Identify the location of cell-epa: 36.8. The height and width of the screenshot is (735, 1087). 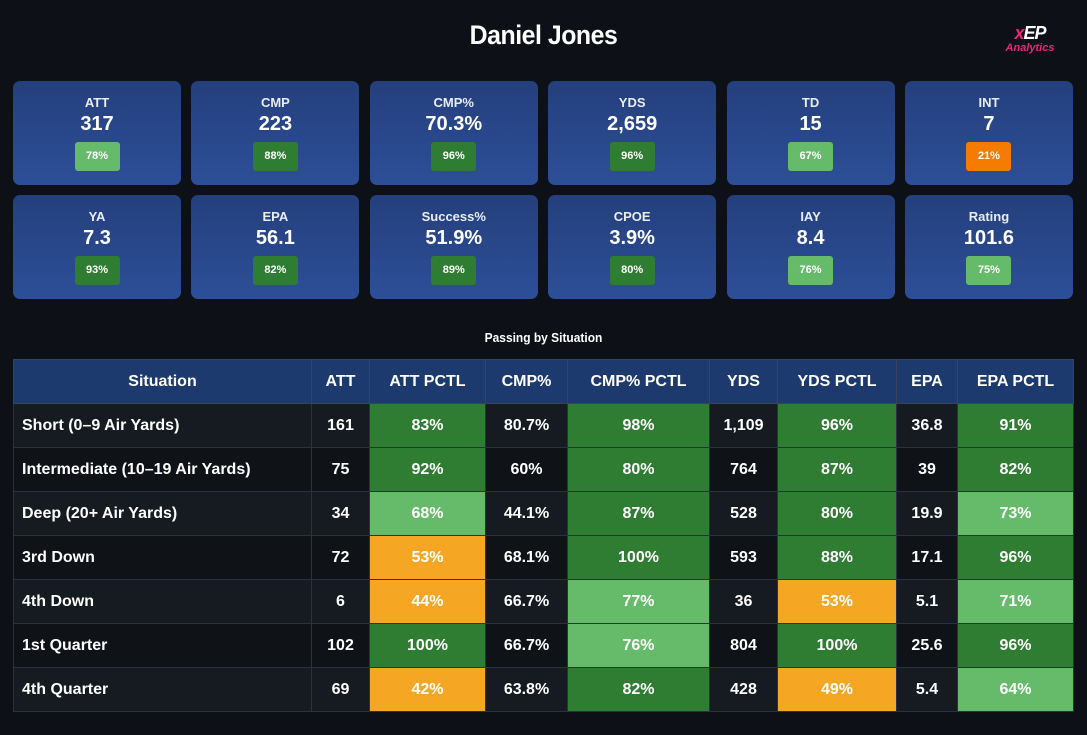
(927, 425).